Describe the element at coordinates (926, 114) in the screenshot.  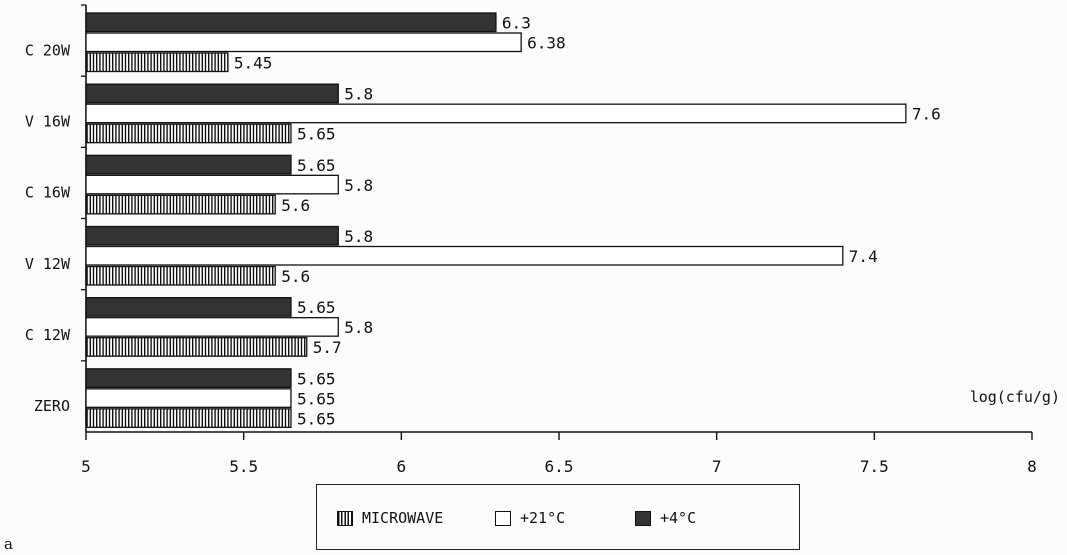
I see `data-label: 7.6` at that location.